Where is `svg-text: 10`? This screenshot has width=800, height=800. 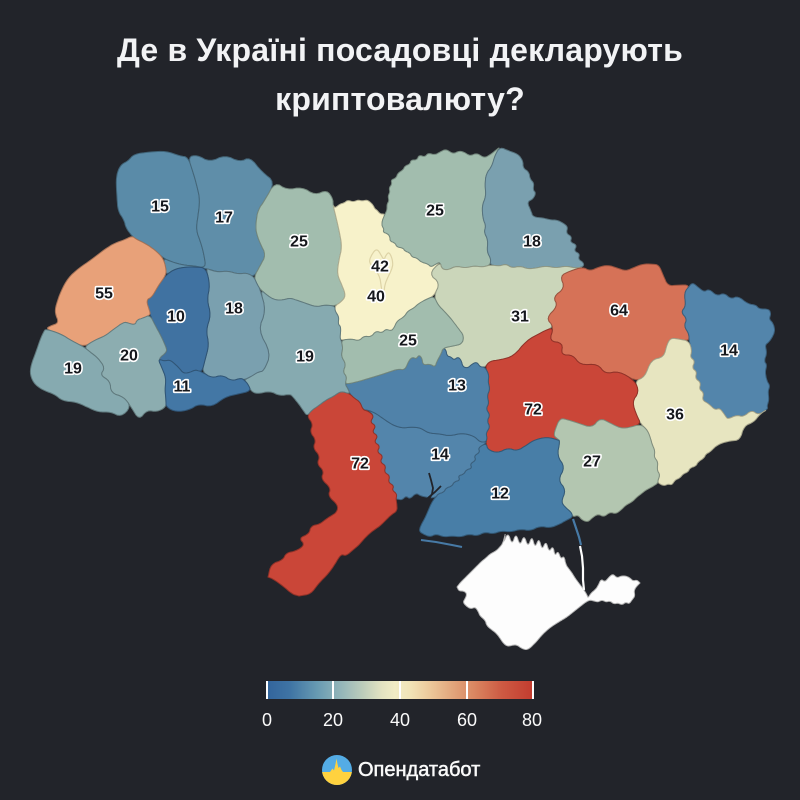
svg-text: 10 is located at coordinates (176, 317).